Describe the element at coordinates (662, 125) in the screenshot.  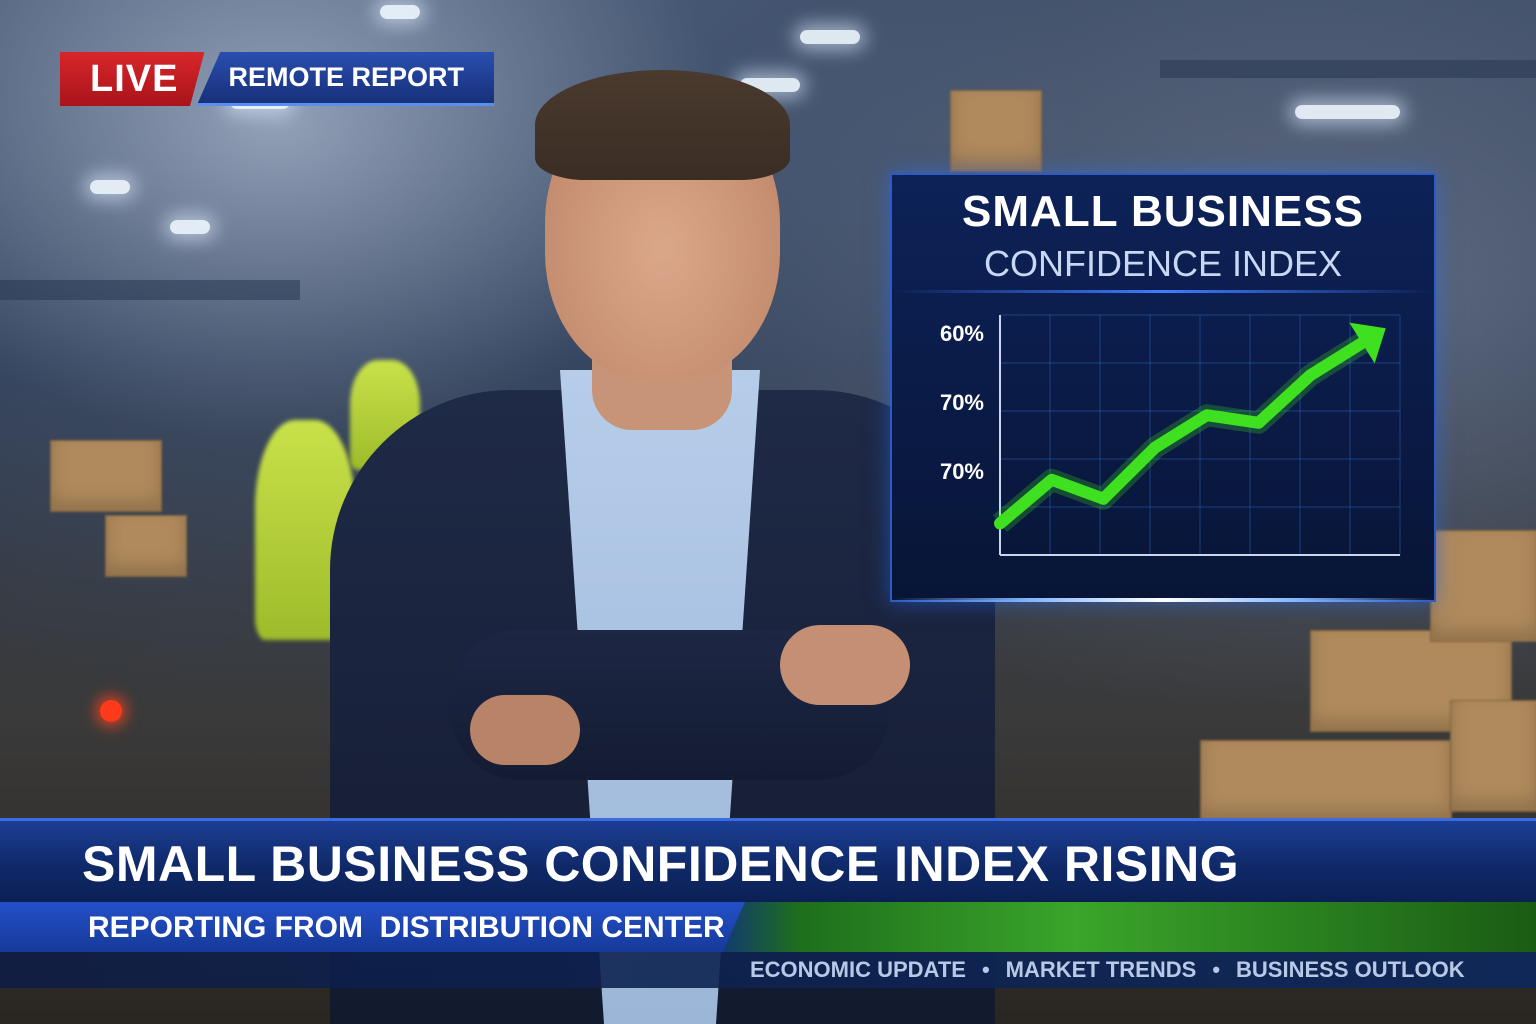
I see `reporter-hair` at that location.